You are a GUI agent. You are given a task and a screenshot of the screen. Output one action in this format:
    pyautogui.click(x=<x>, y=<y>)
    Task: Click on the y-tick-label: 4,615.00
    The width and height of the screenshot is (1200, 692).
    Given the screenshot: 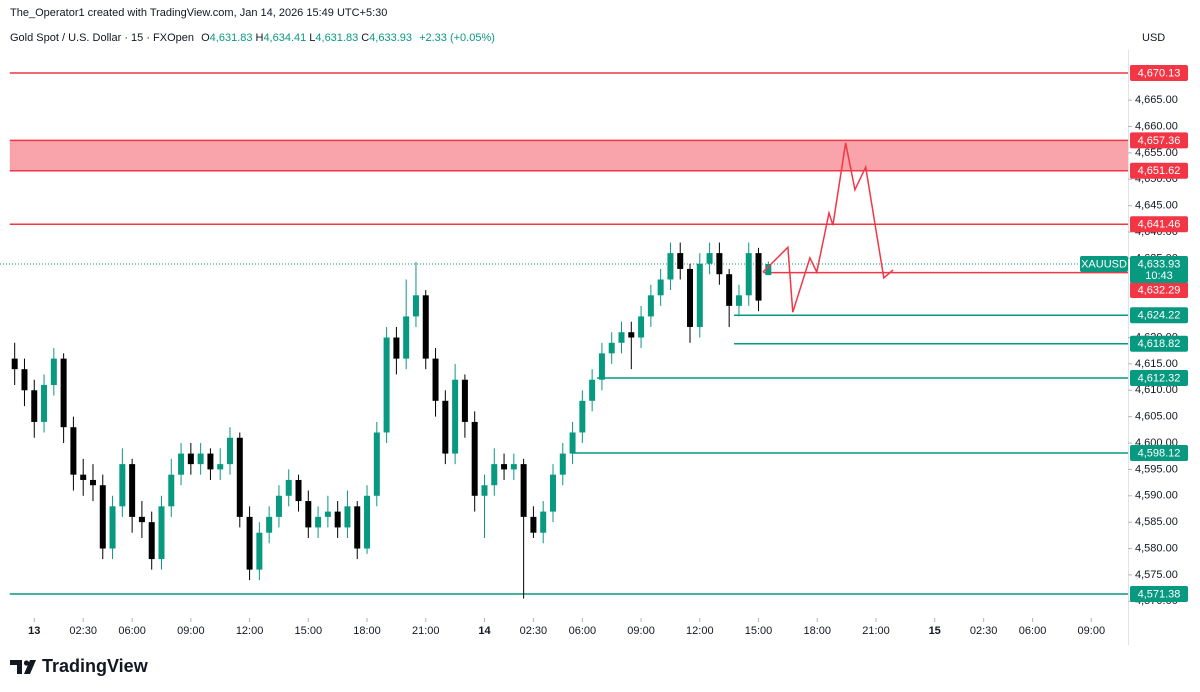 What is the action you would take?
    pyautogui.click(x=1156, y=364)
    